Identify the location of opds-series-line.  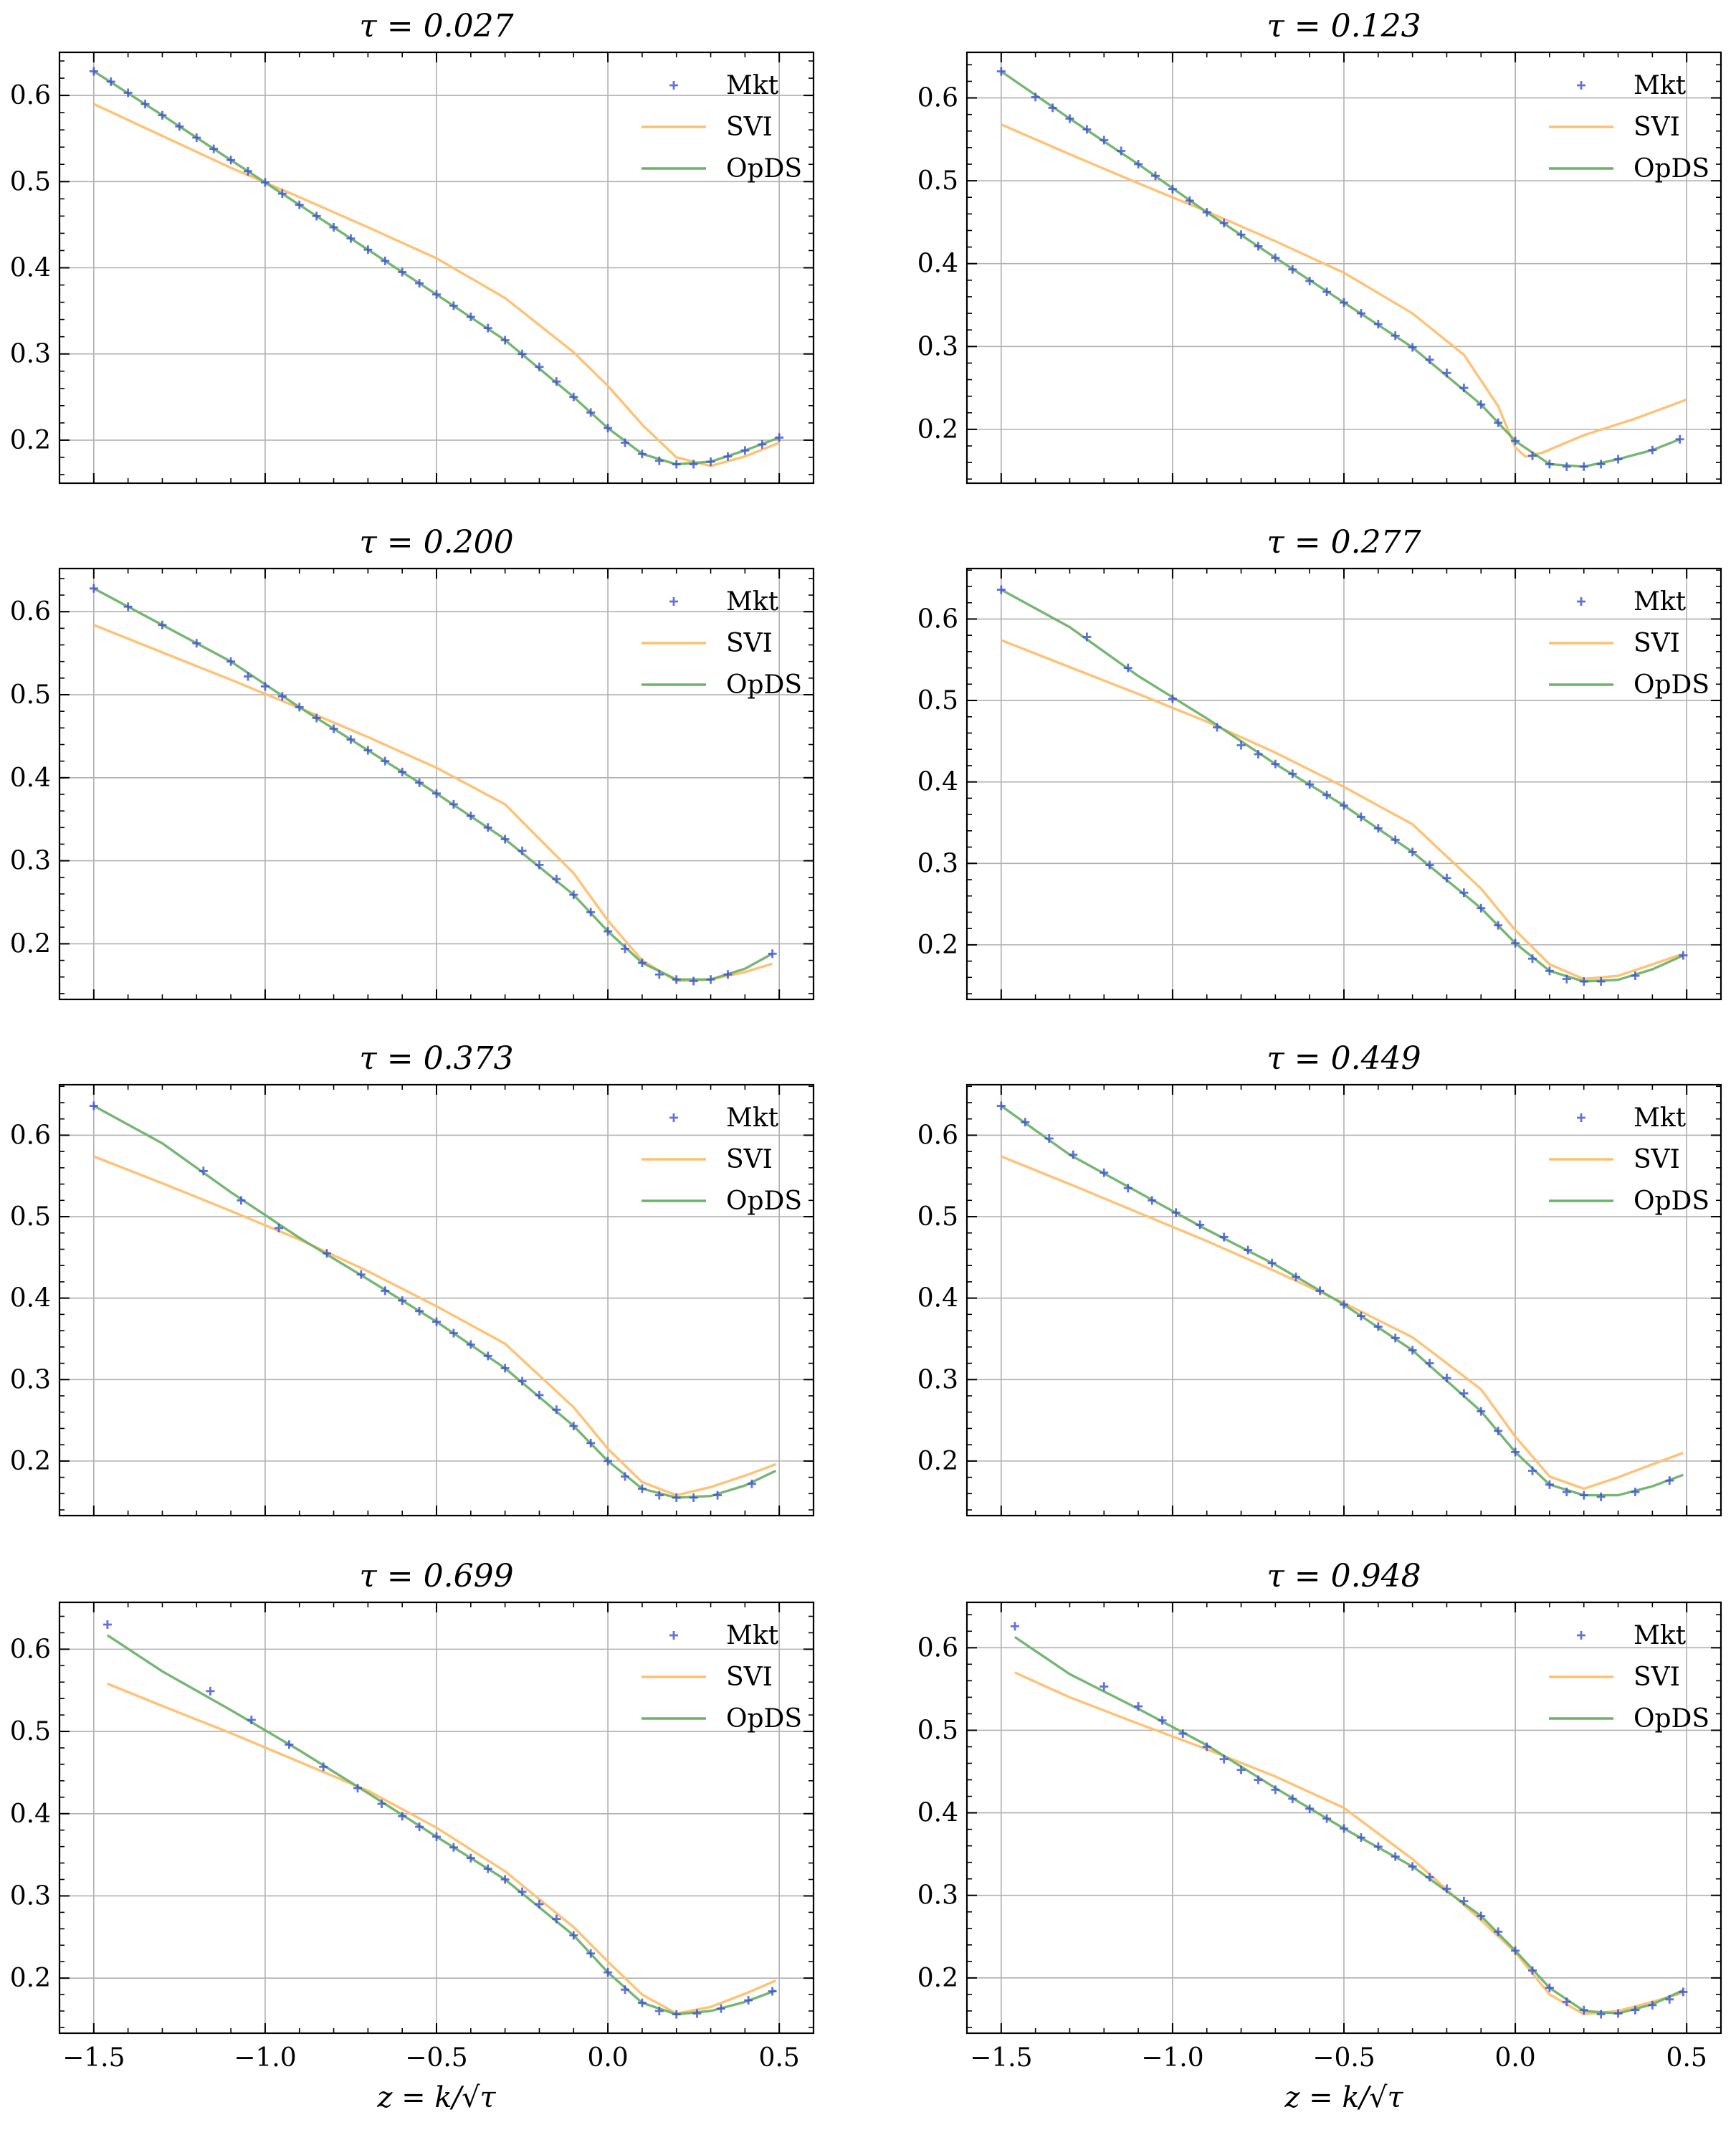
(1349, 1825).